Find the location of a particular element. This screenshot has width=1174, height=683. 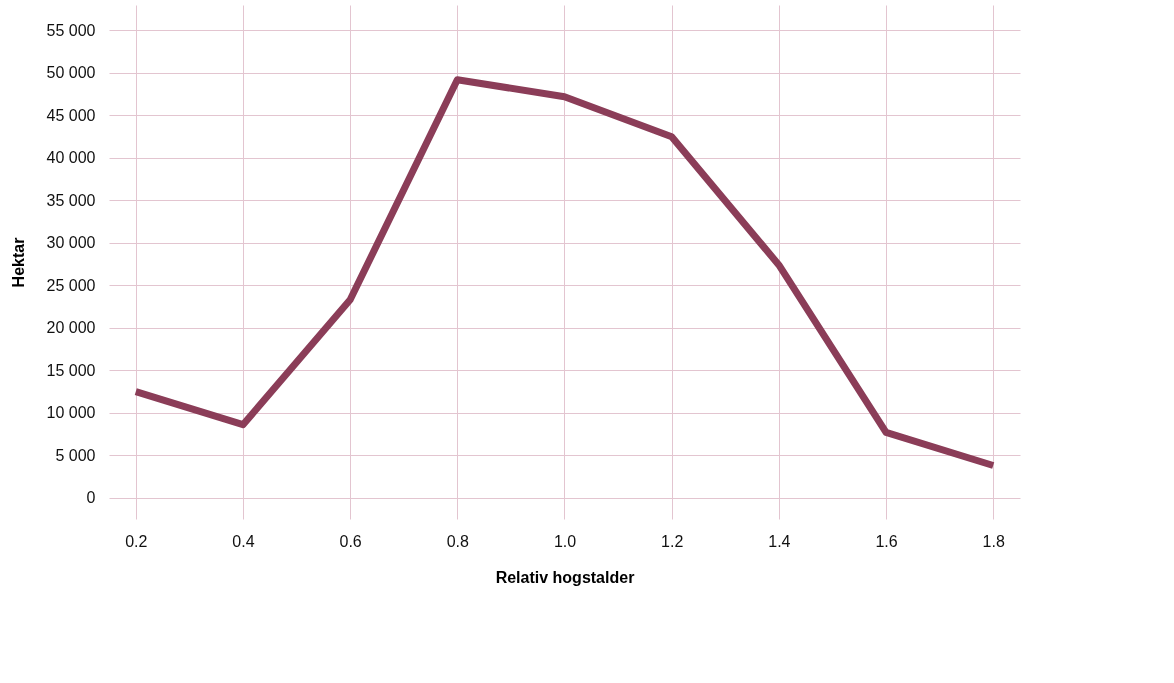

y-axis-title: Hektar is located at coordinates (18, 262).